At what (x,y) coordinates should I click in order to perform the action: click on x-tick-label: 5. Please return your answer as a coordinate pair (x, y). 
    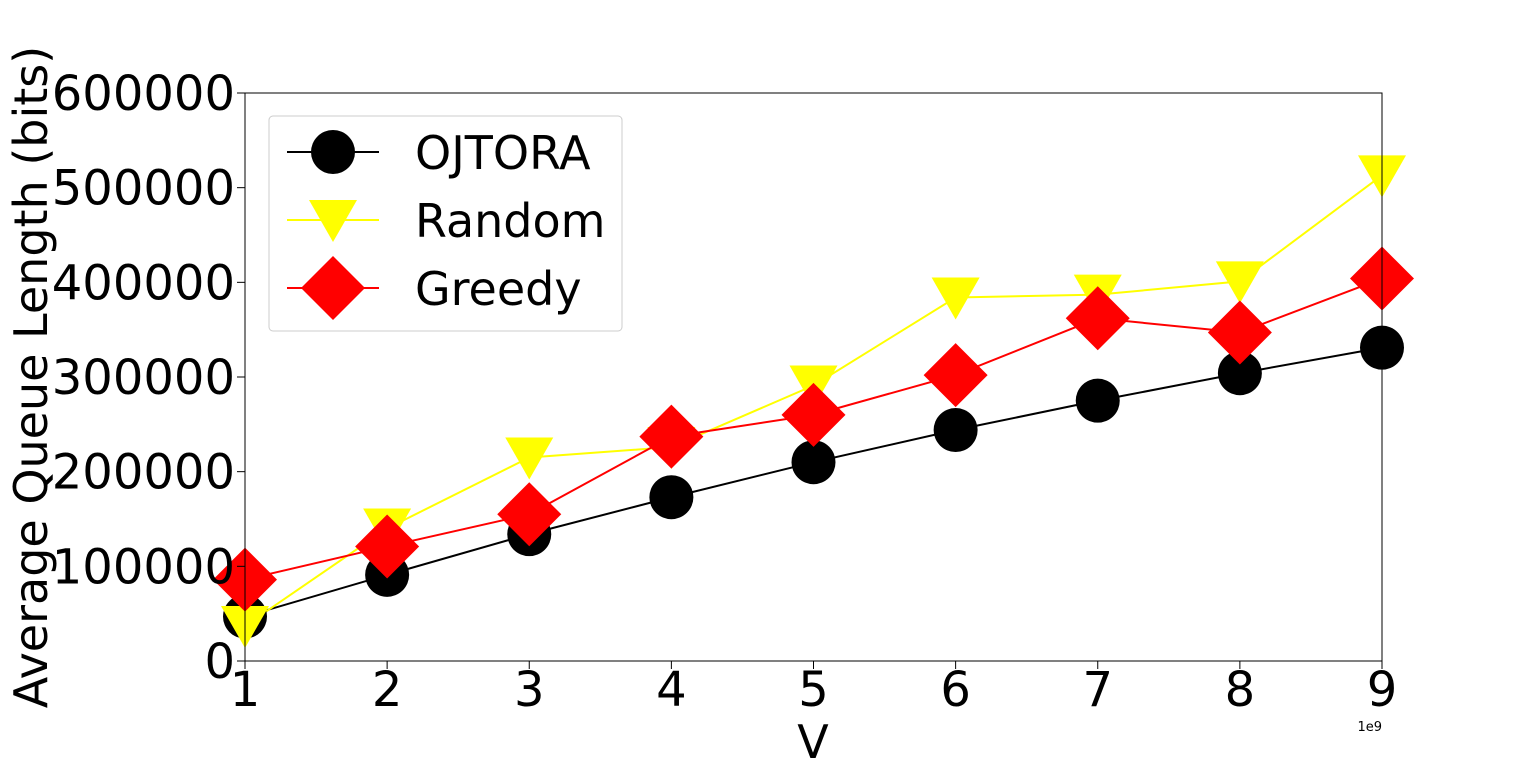
    Looking at the image, I should click on (813, 690).